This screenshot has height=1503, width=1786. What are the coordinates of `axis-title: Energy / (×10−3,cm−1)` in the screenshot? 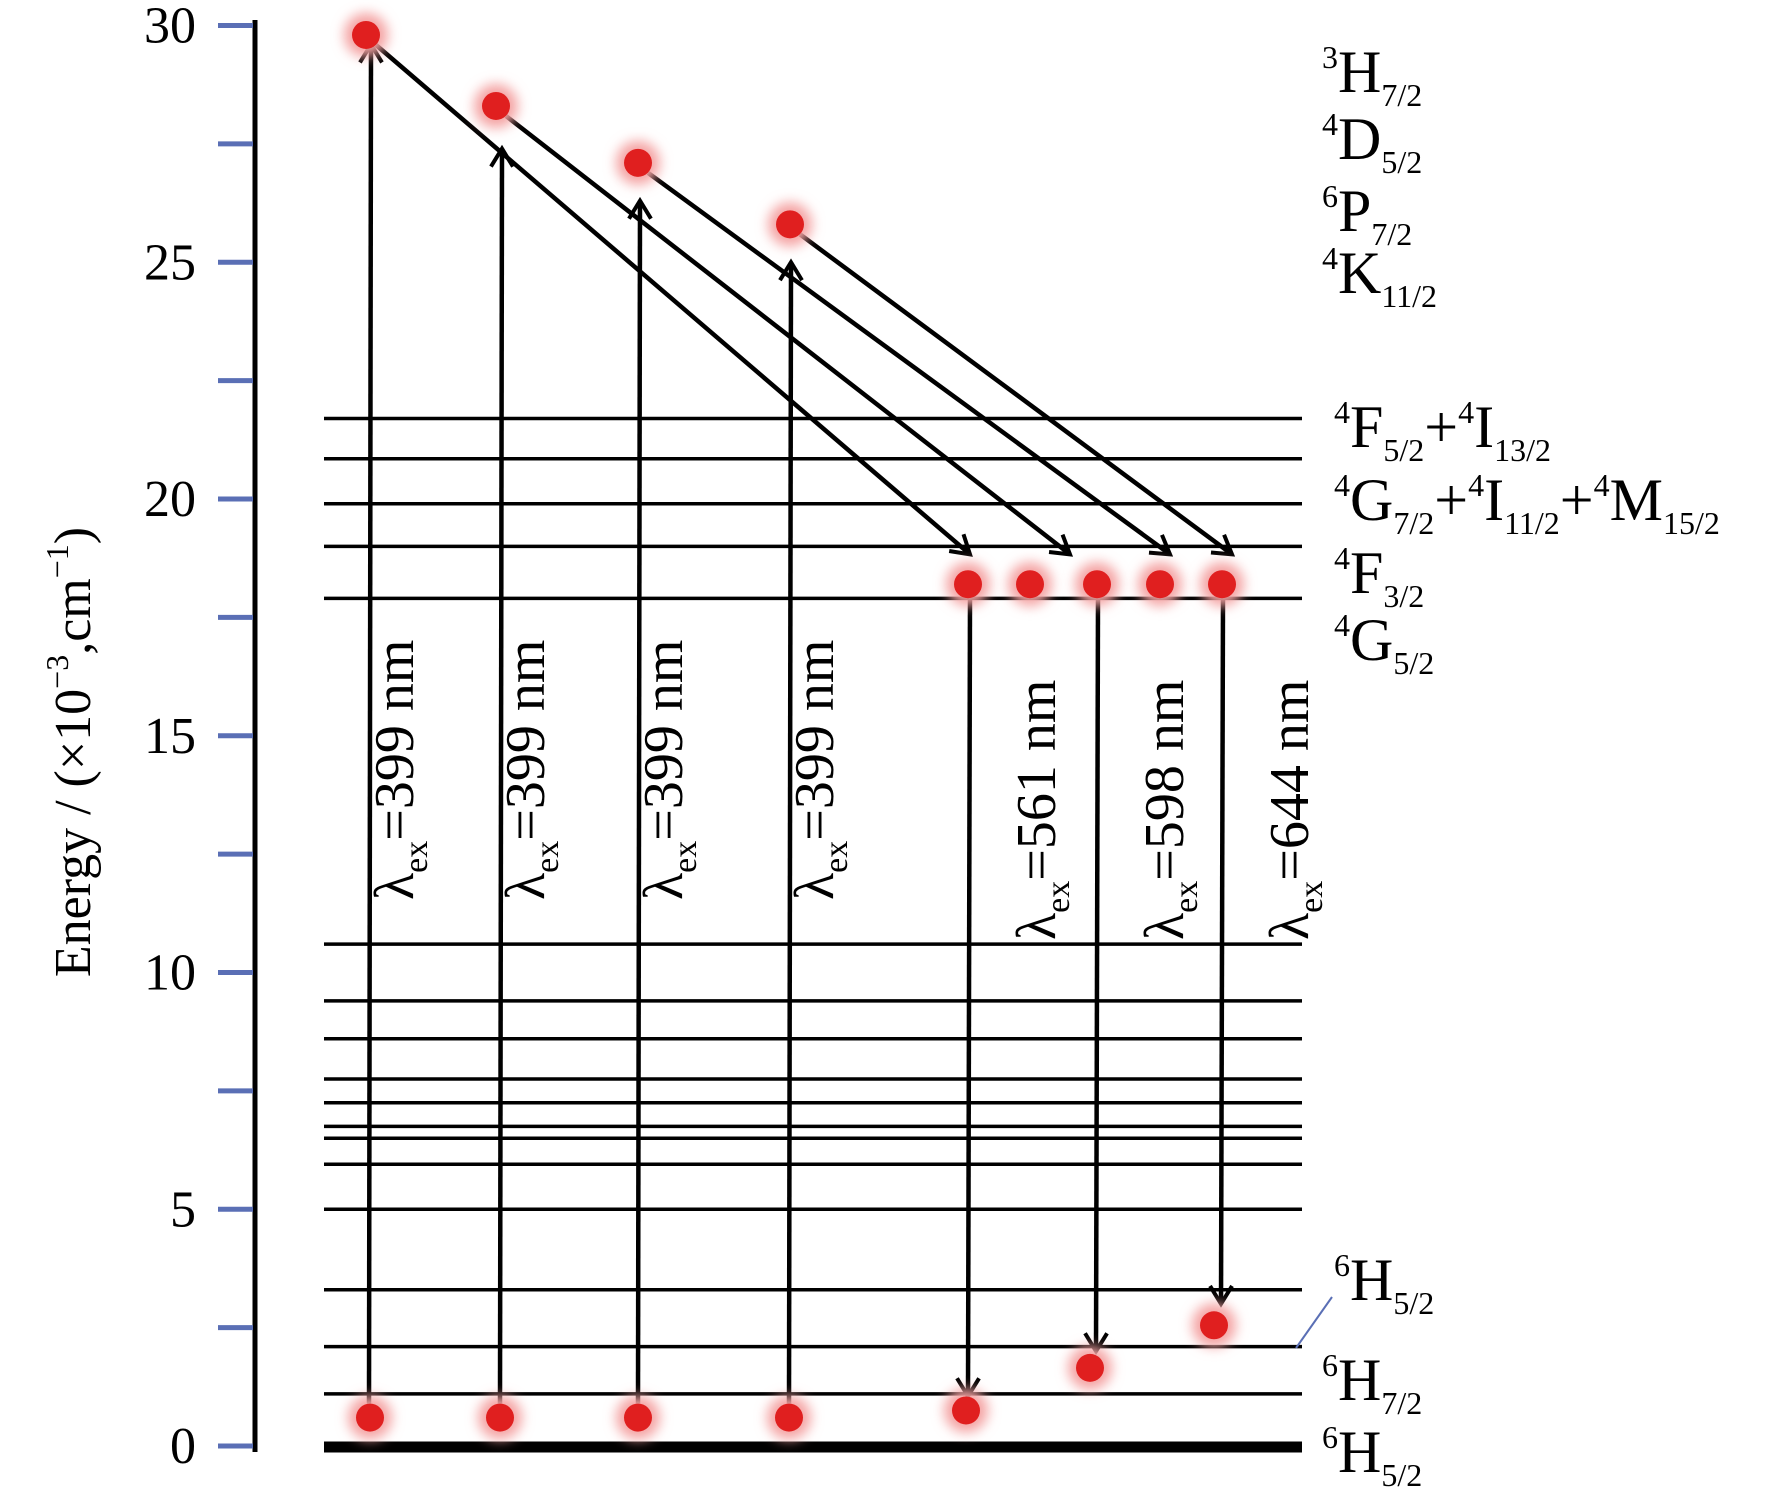 It's located at (70, 752).